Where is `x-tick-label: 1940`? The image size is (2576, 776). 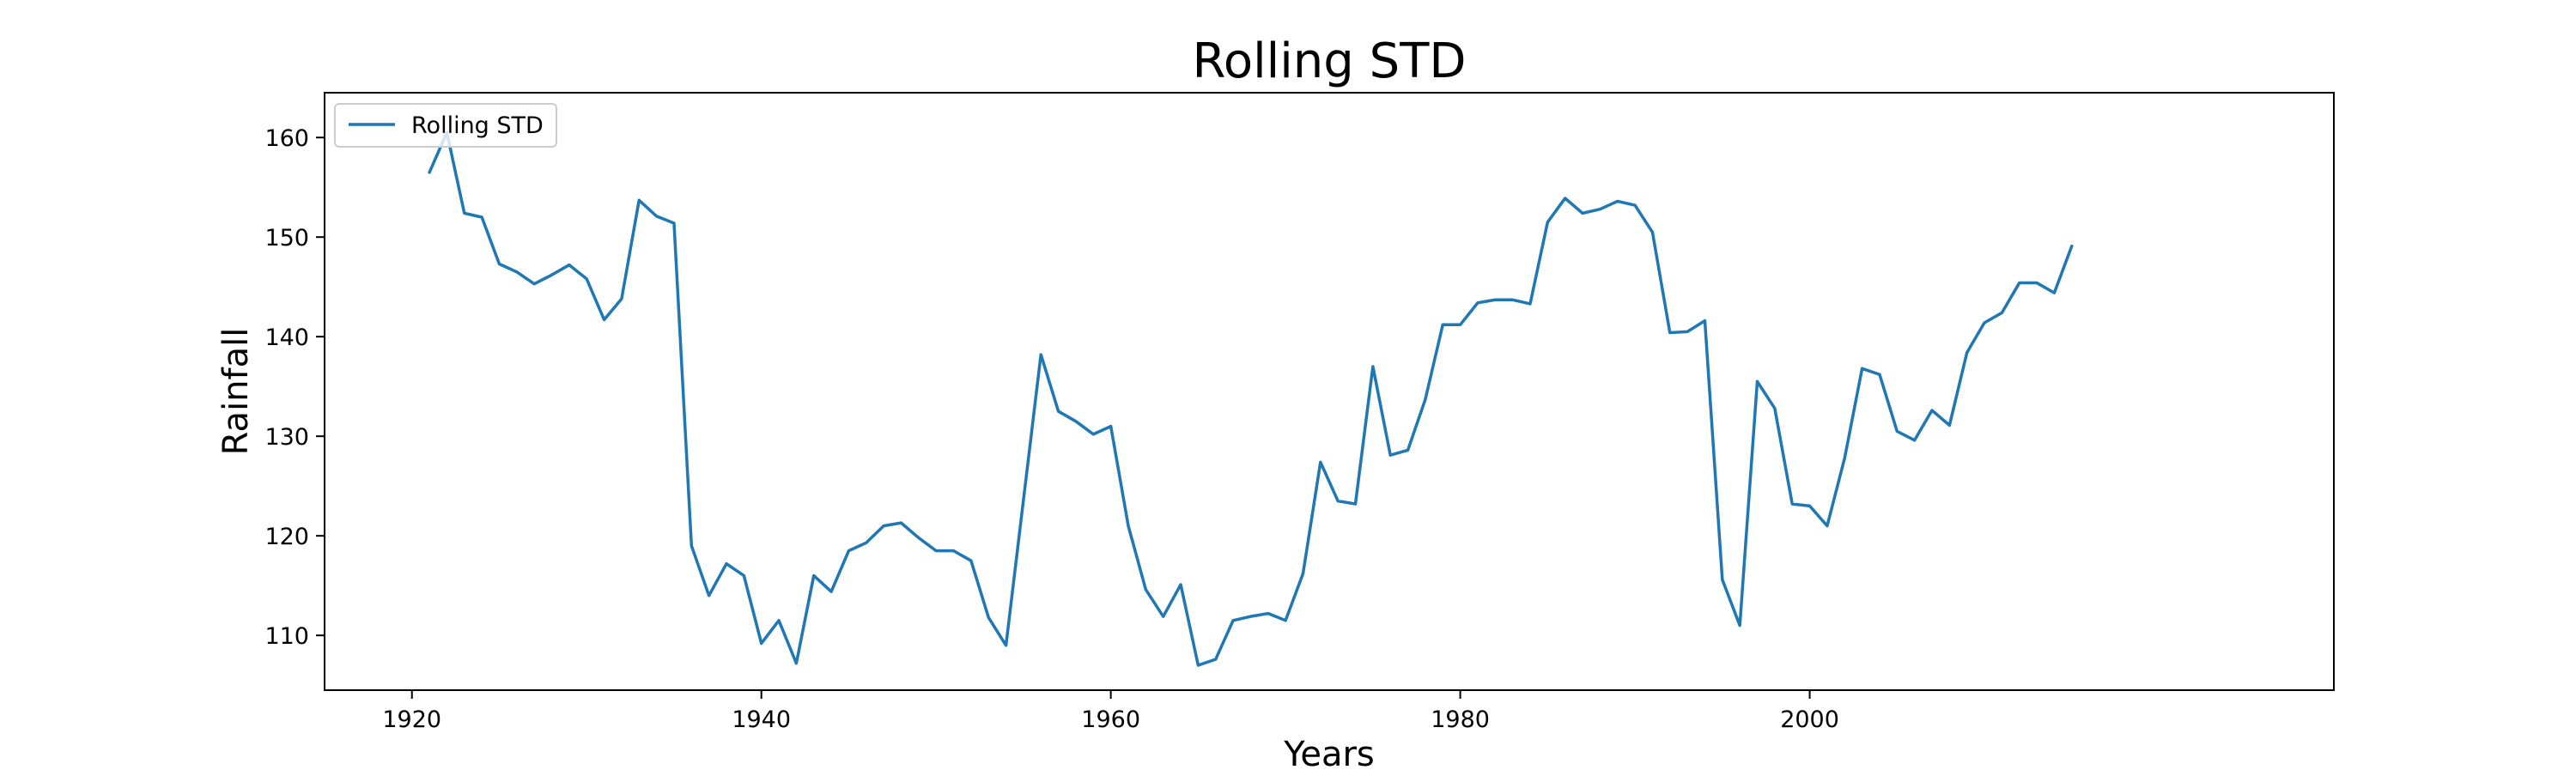
x-tick-label: 1940 is located at coordinates (761, 719).